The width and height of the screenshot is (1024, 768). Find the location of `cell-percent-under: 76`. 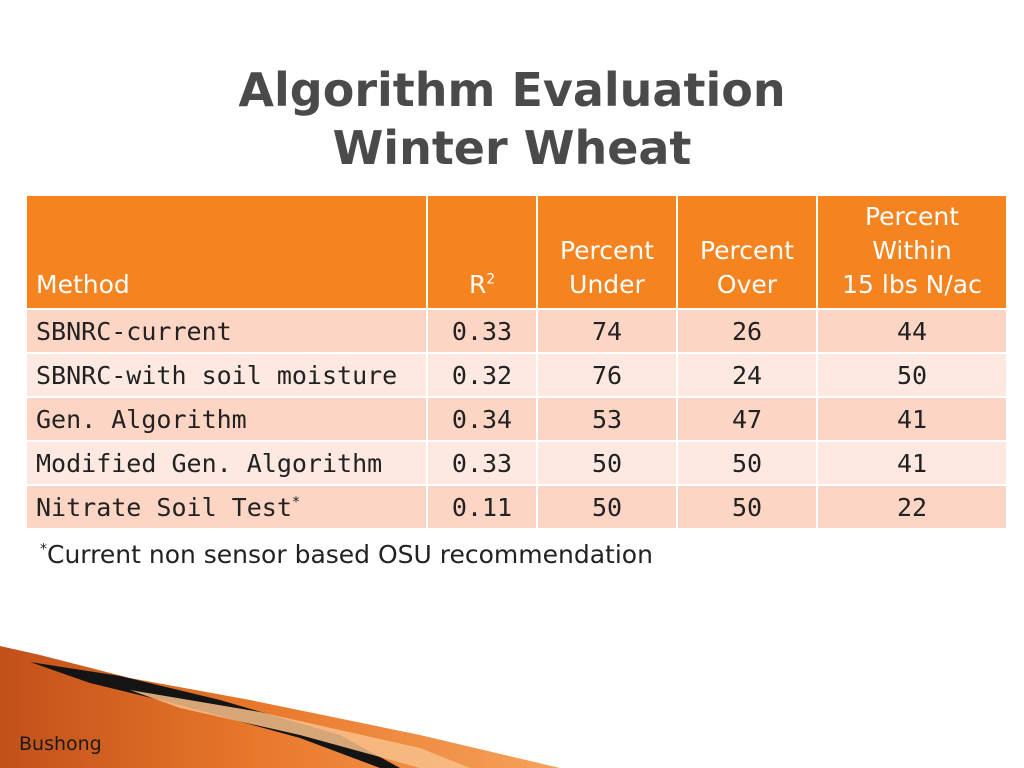

cell-percent-under: 76 is located at coordinates (607, 375).